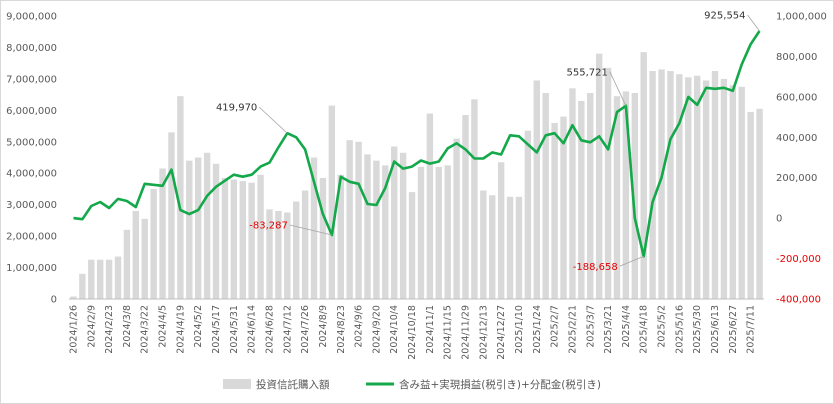 This screenshot has width=834, height=404. What do you see at coordinates (519, 329) in the screenshot?
I see `x-axis-tick-label: 2025/1/10` at bounding box center [519, 329].